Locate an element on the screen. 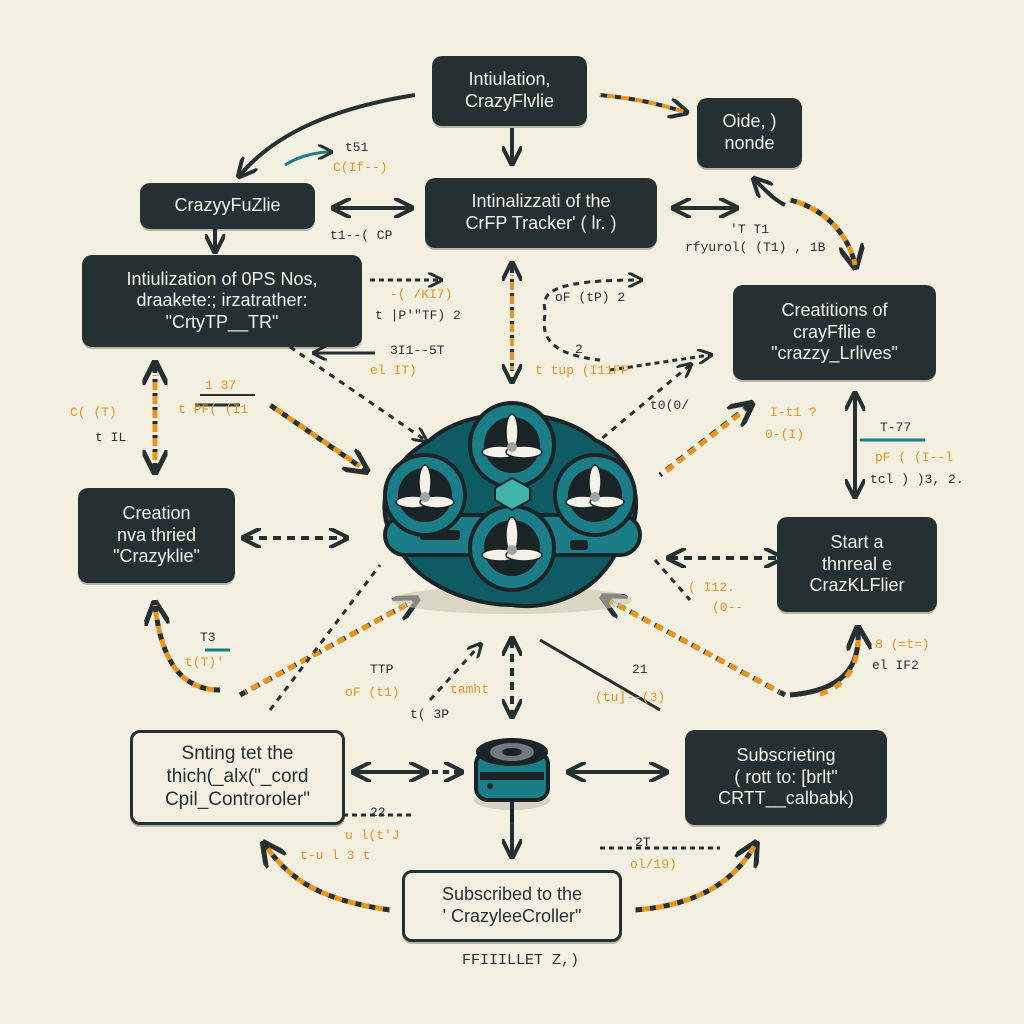  node-oide-nonde-line-2: nonde is located at coordinates (749, 143).